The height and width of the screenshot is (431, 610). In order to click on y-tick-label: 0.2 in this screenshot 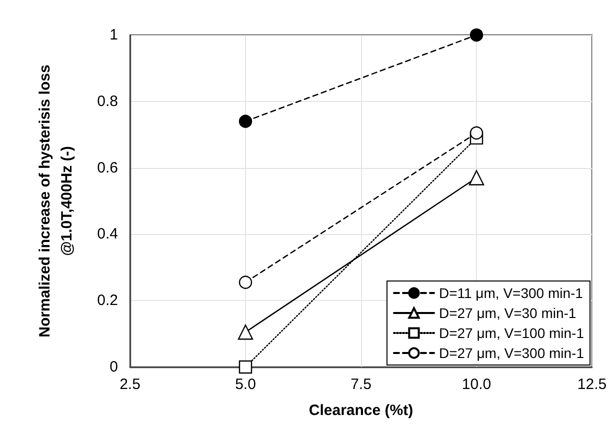, I will do `click(107, 301)`.